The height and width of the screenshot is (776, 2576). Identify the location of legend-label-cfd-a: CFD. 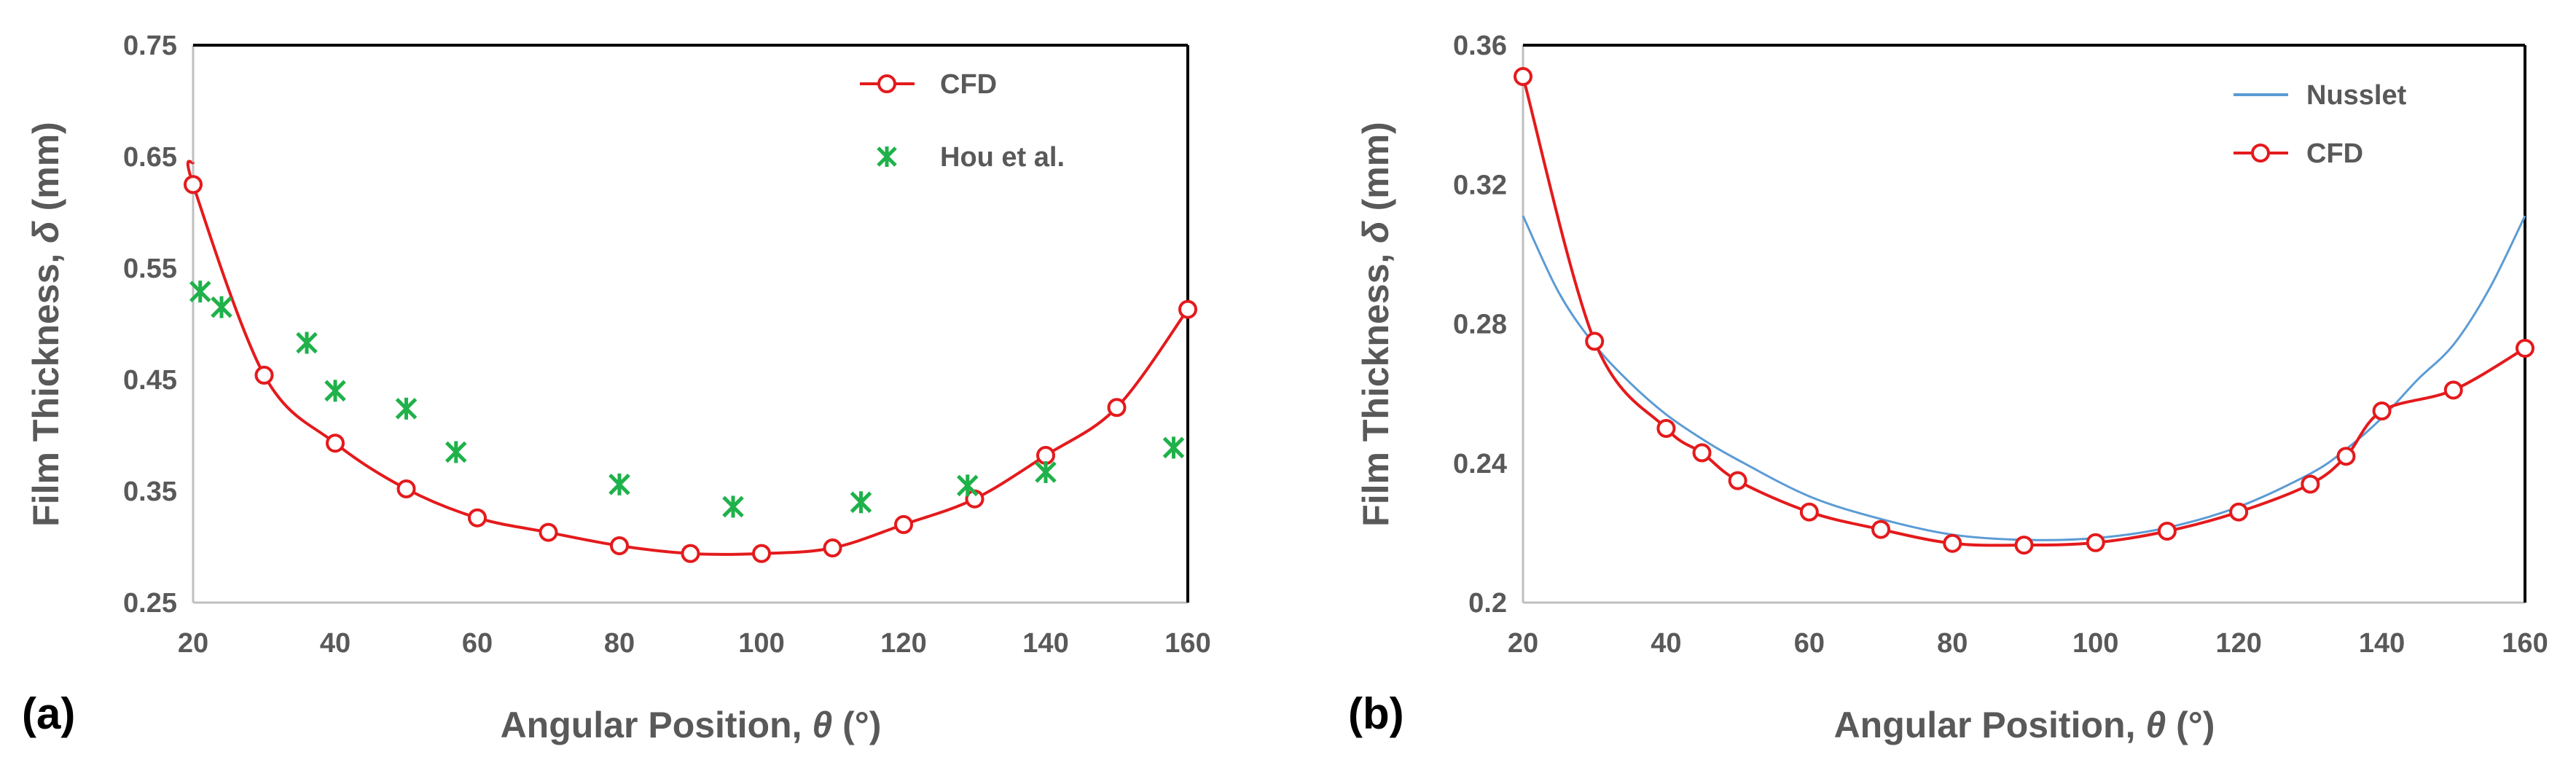
(968, 84).